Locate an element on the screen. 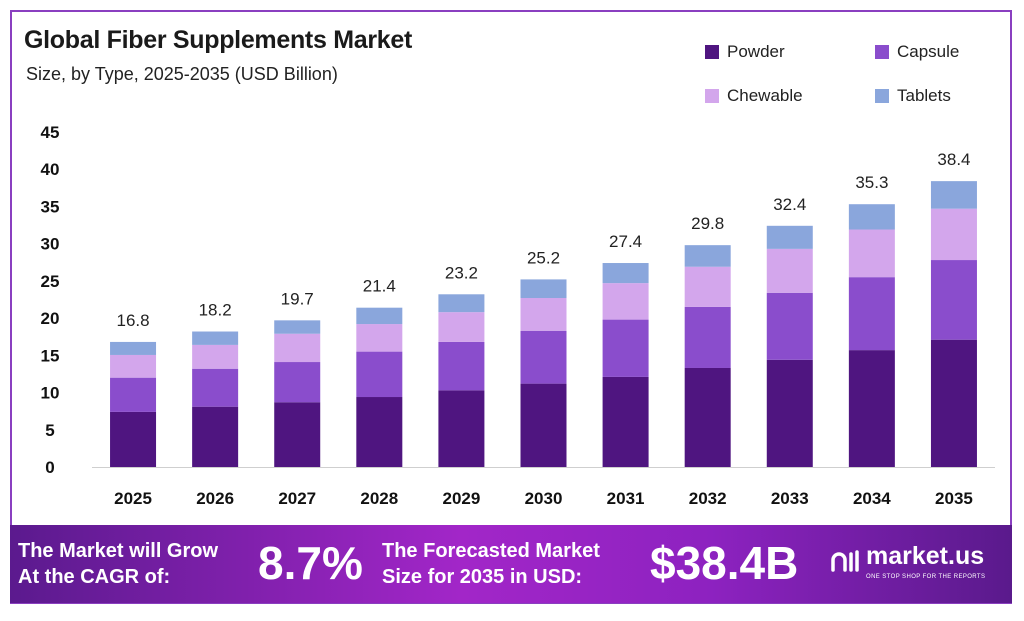 This screenshot has width=1024, height=621. legend-item-powder: Powder is located at coordinates (745, 52).